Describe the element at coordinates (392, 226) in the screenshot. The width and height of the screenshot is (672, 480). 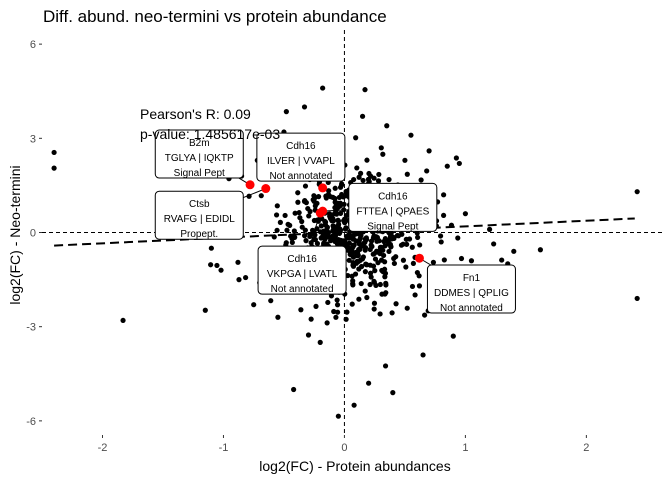
I see `label-annotation: Signal Pept` at that location.